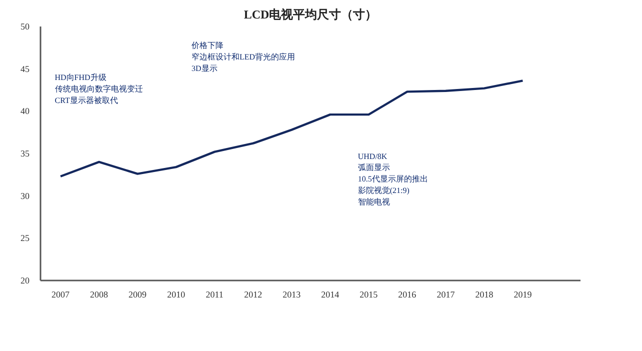 This screenshot has height=351, width=642. I want to click on y-tick-label: 20, so click(25, 281).